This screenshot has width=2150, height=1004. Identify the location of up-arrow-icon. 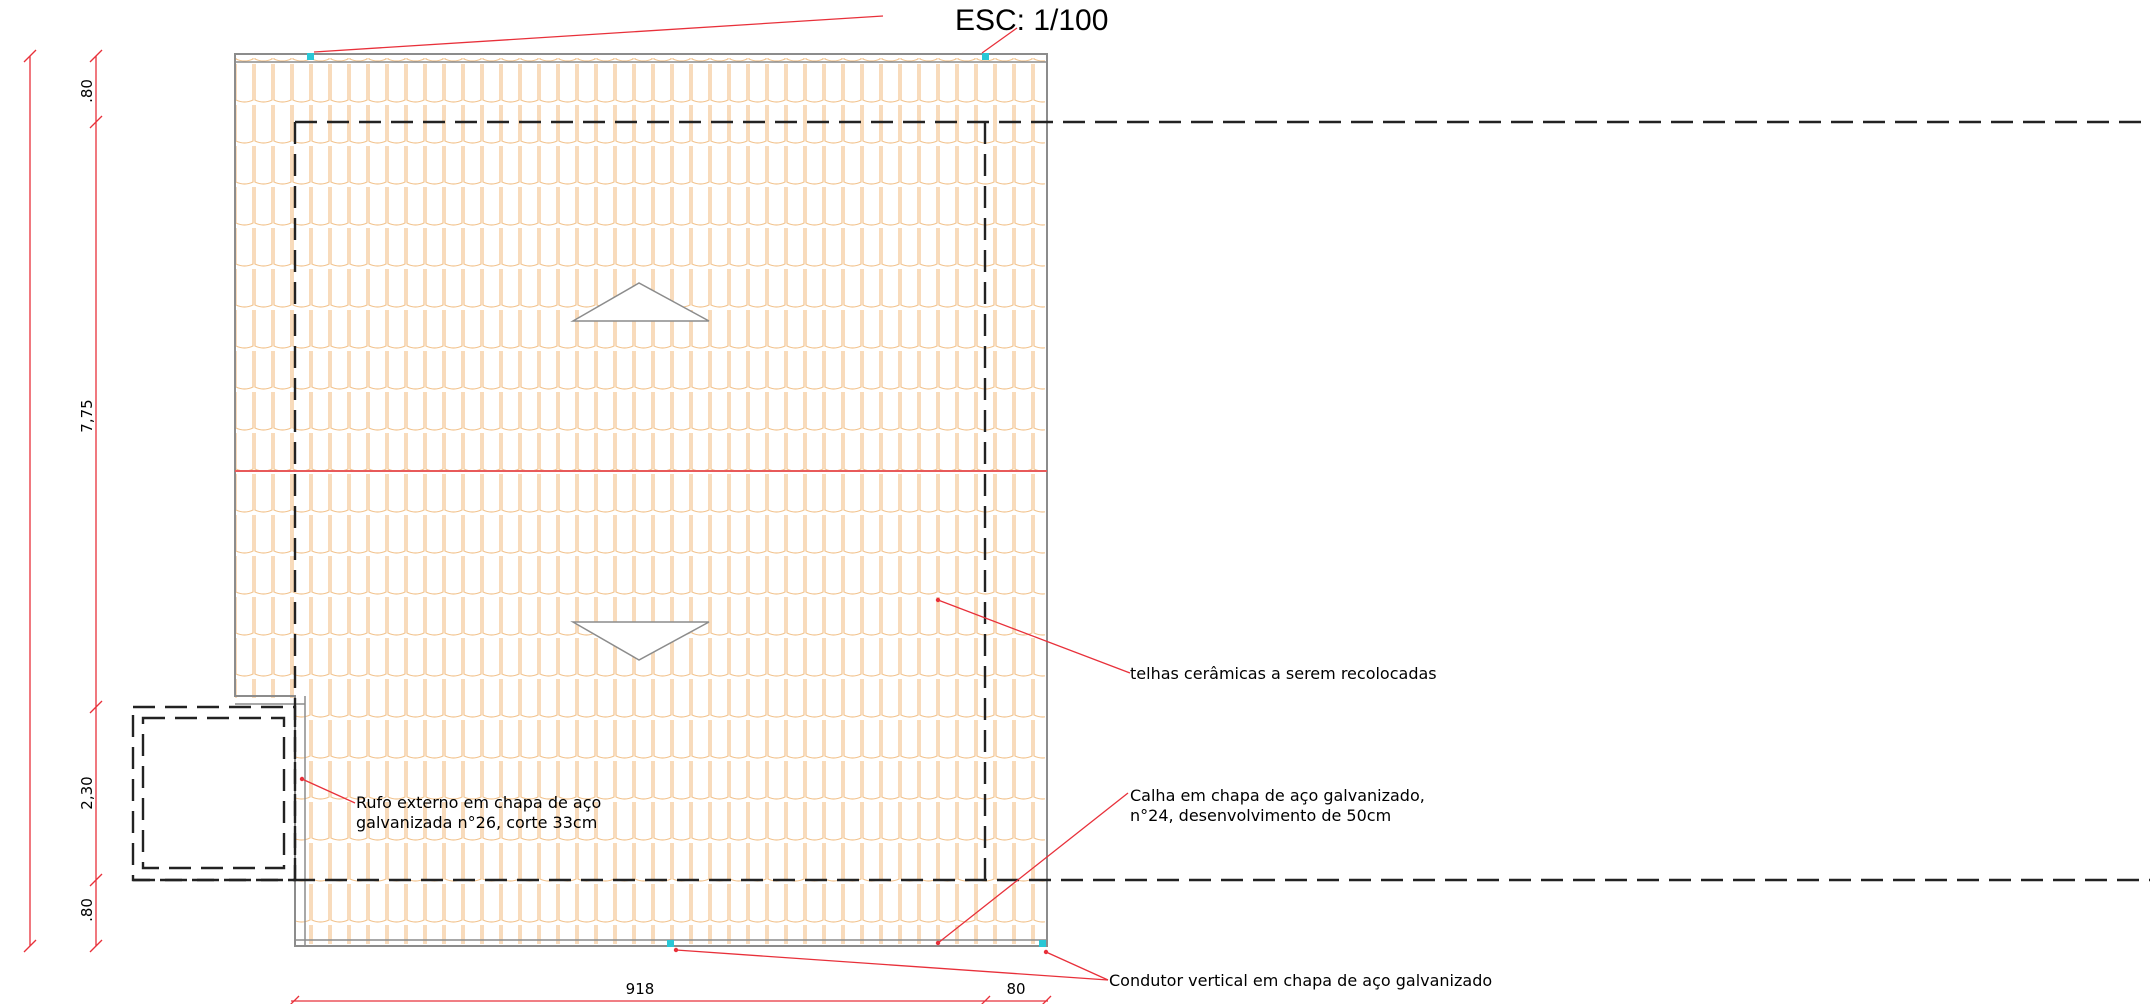
(640, 302).